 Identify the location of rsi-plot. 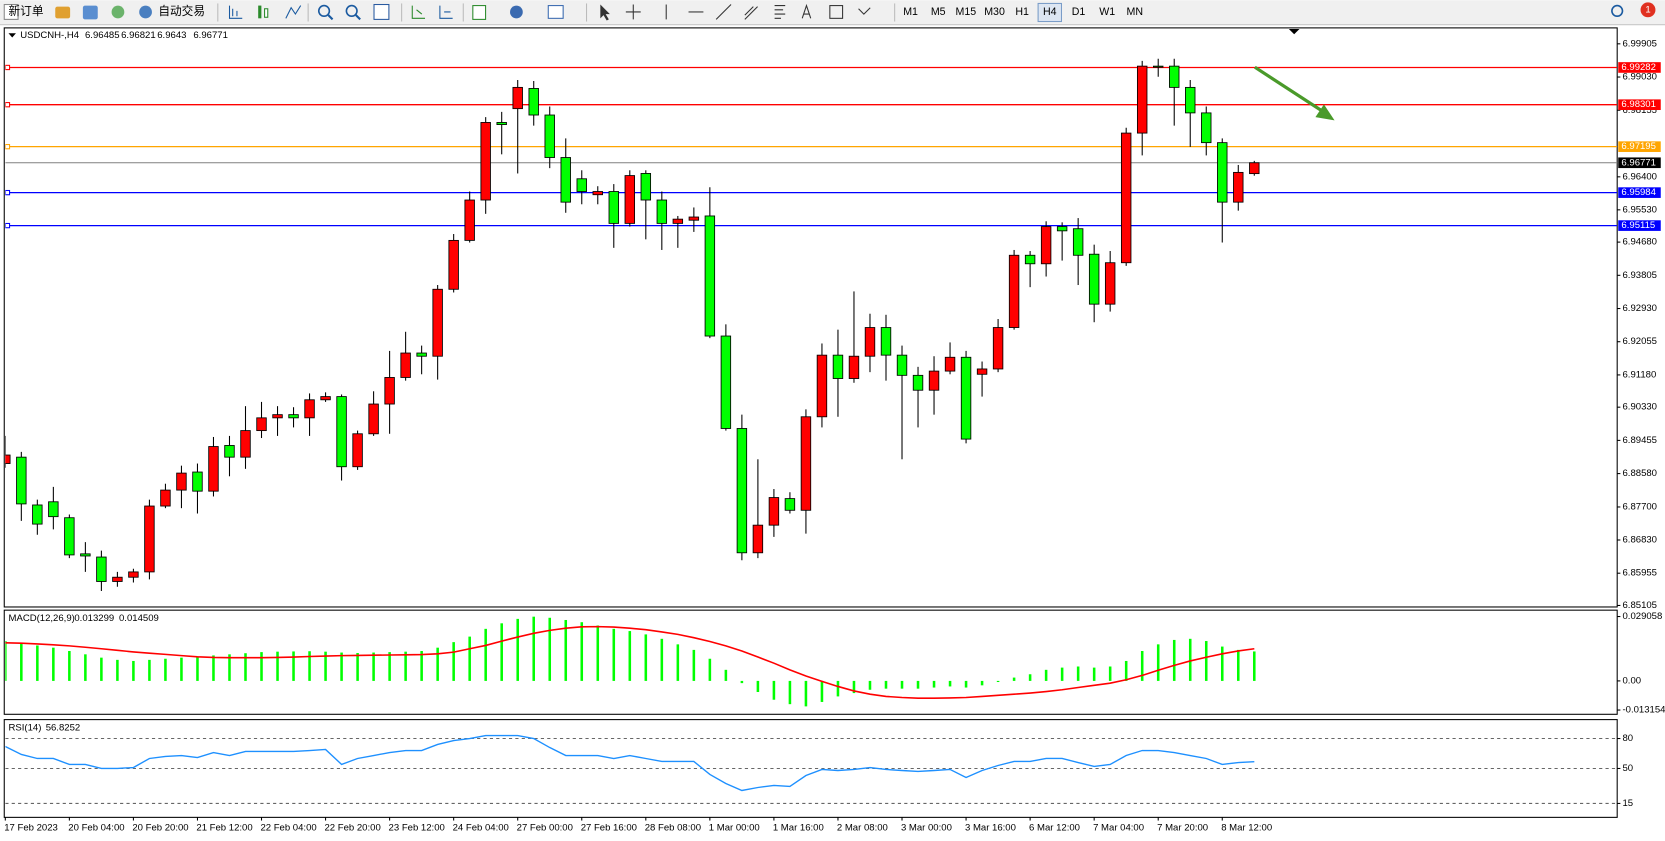
(811, 769).